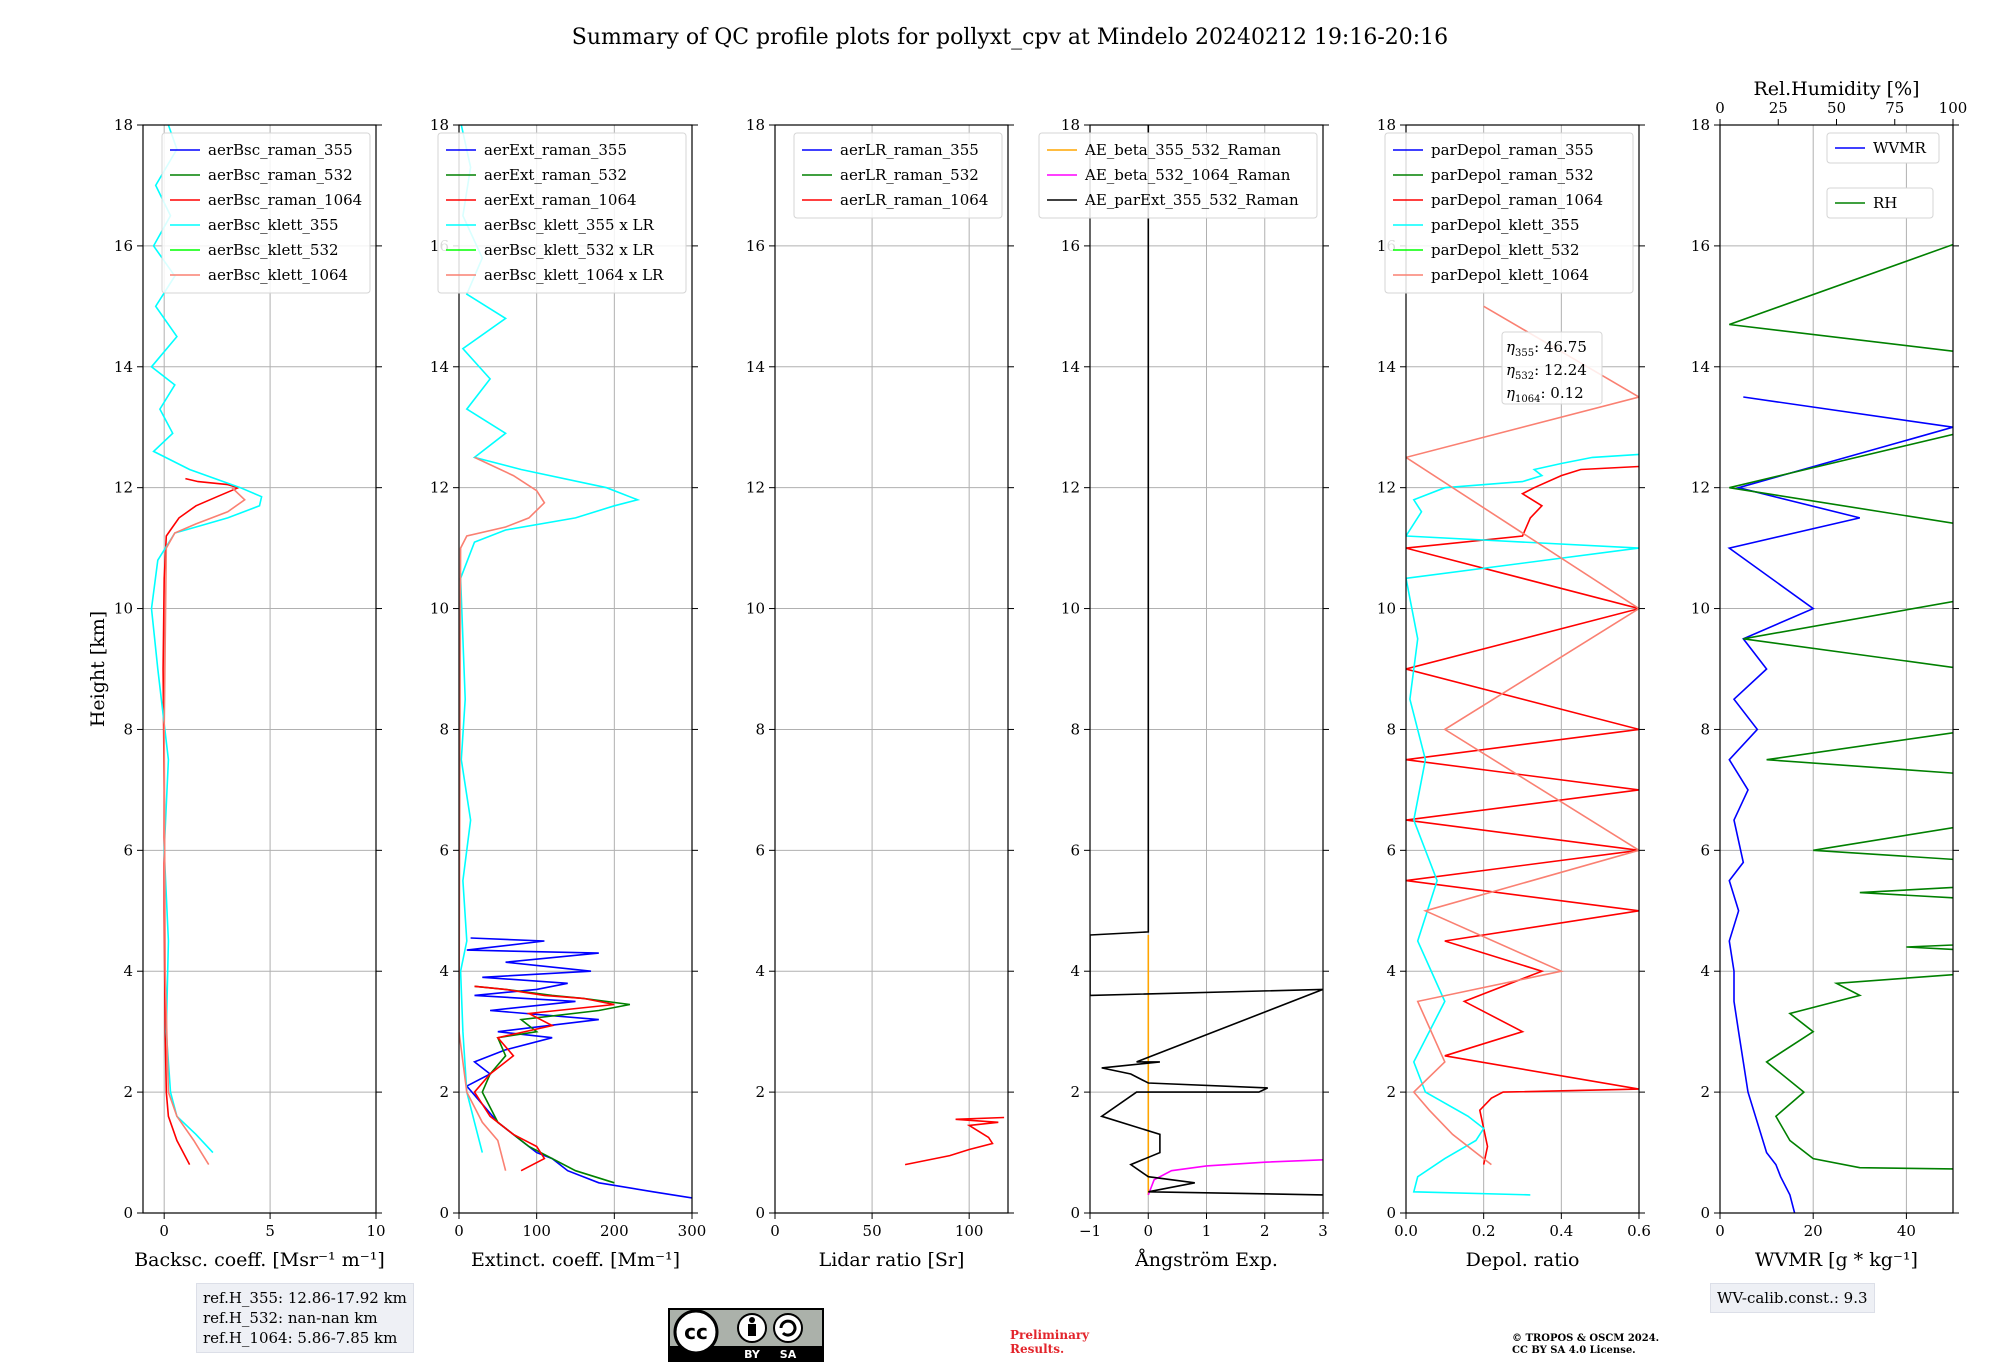 Image resolution: width=2000 pixels, height=1362 pixels. Describe the element at coordinates (1235, 1177) in the screenshot. I see `series-AE_beta_532_1064_Raman` at that location.